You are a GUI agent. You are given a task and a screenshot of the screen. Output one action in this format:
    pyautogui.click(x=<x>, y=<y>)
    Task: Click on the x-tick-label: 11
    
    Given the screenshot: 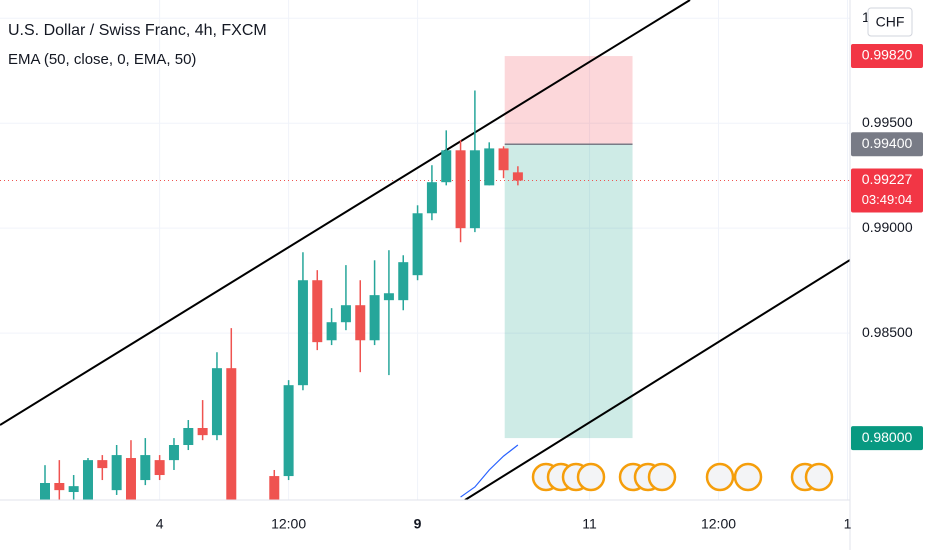 What is the action you would take?
    pyautogui.click(x=589, y=524)
    